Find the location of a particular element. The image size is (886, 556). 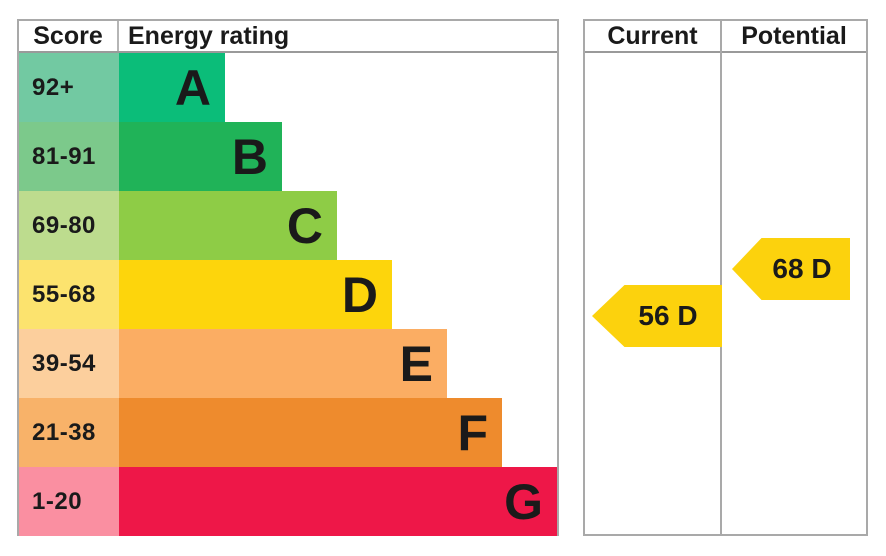

band-row-f: 21-38 F is located at coordinates (288, 432).